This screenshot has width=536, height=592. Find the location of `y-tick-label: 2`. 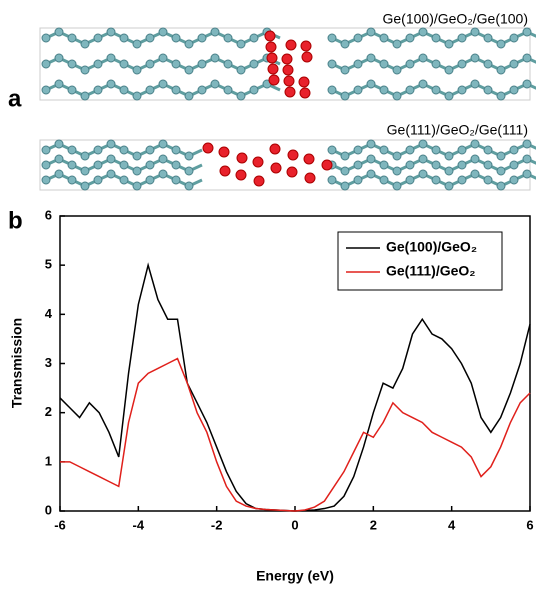

y-tick-label: 2 is located at coordinates (48, 411).